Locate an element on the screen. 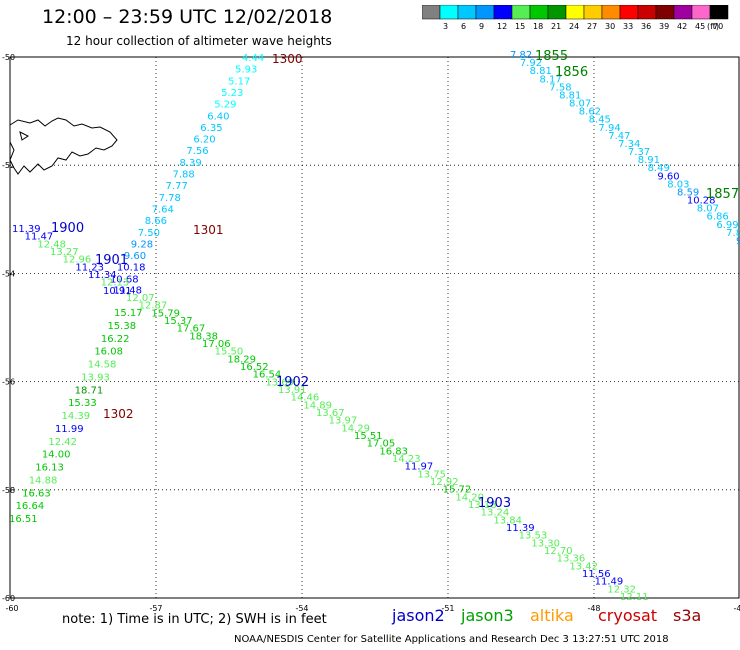 This screenshot has width=740, height=650. swh-value: 12.07 is located at coordinates (140, 298).